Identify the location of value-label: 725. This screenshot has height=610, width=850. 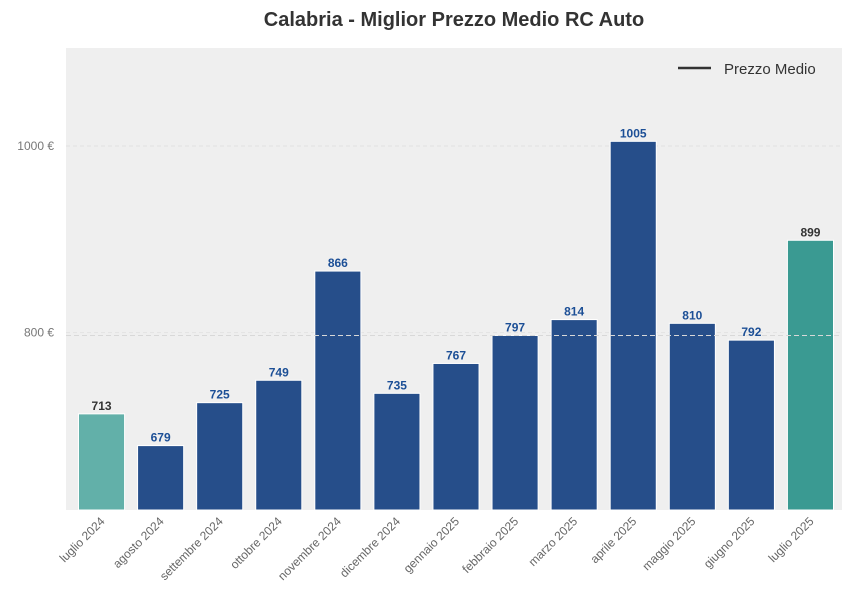
(220, 395).